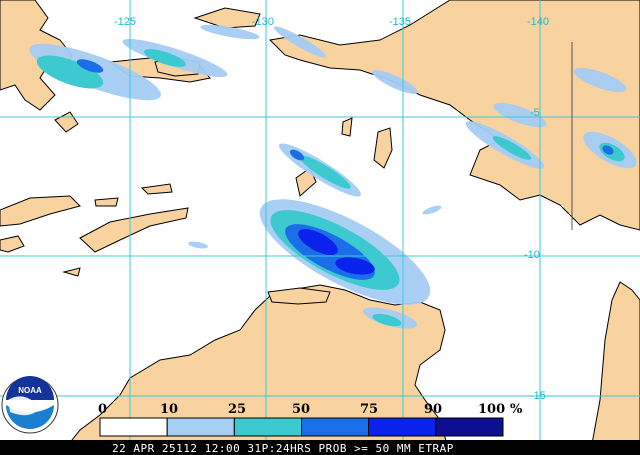 The height and width of the screenshot is (455, 640). Describe the element at coordinates (301, 409) in the screenshot. I see `legend-tick-50: 50` at that location.